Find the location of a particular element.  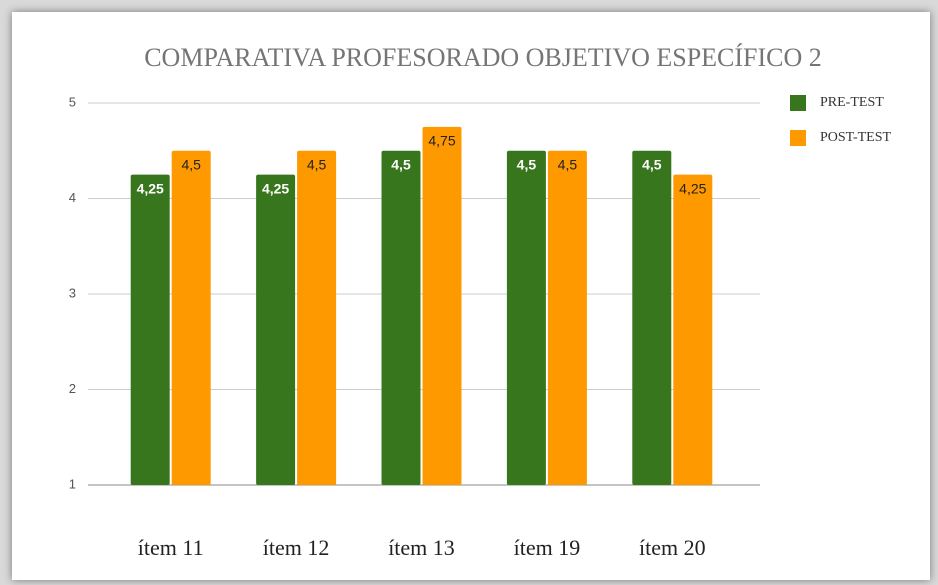

x-tick-label: ítem 12 is located at coordinates (296, 547).